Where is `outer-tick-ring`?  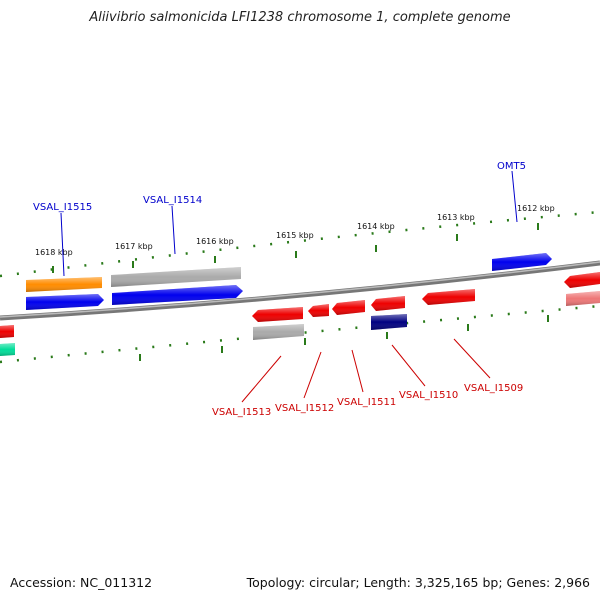
outer-tick-ring is located at coordinates (300, 244).